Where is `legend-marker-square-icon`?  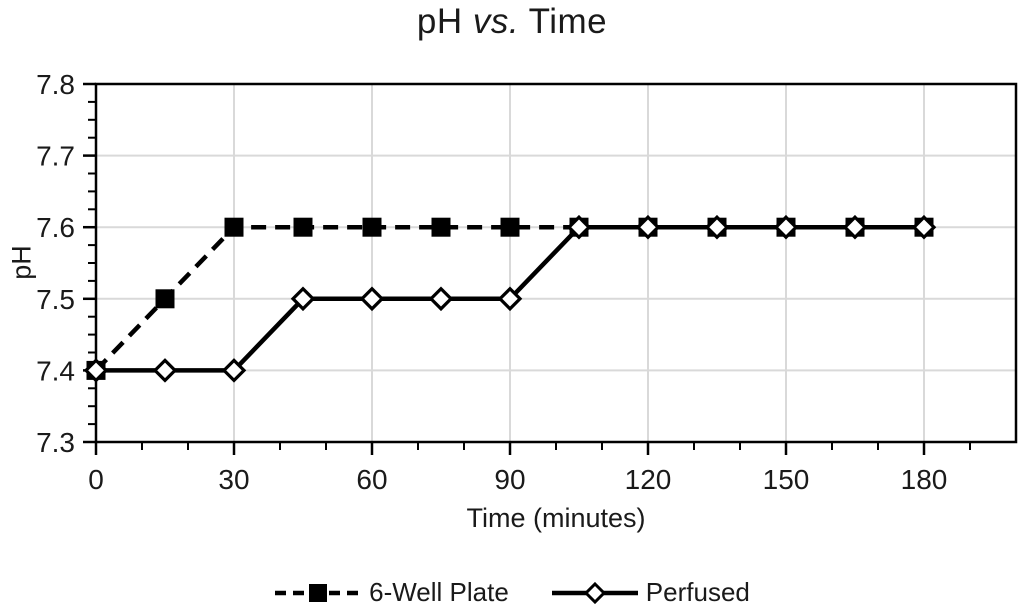
legend-marker-square-icon is located at coordinates (318, 592).